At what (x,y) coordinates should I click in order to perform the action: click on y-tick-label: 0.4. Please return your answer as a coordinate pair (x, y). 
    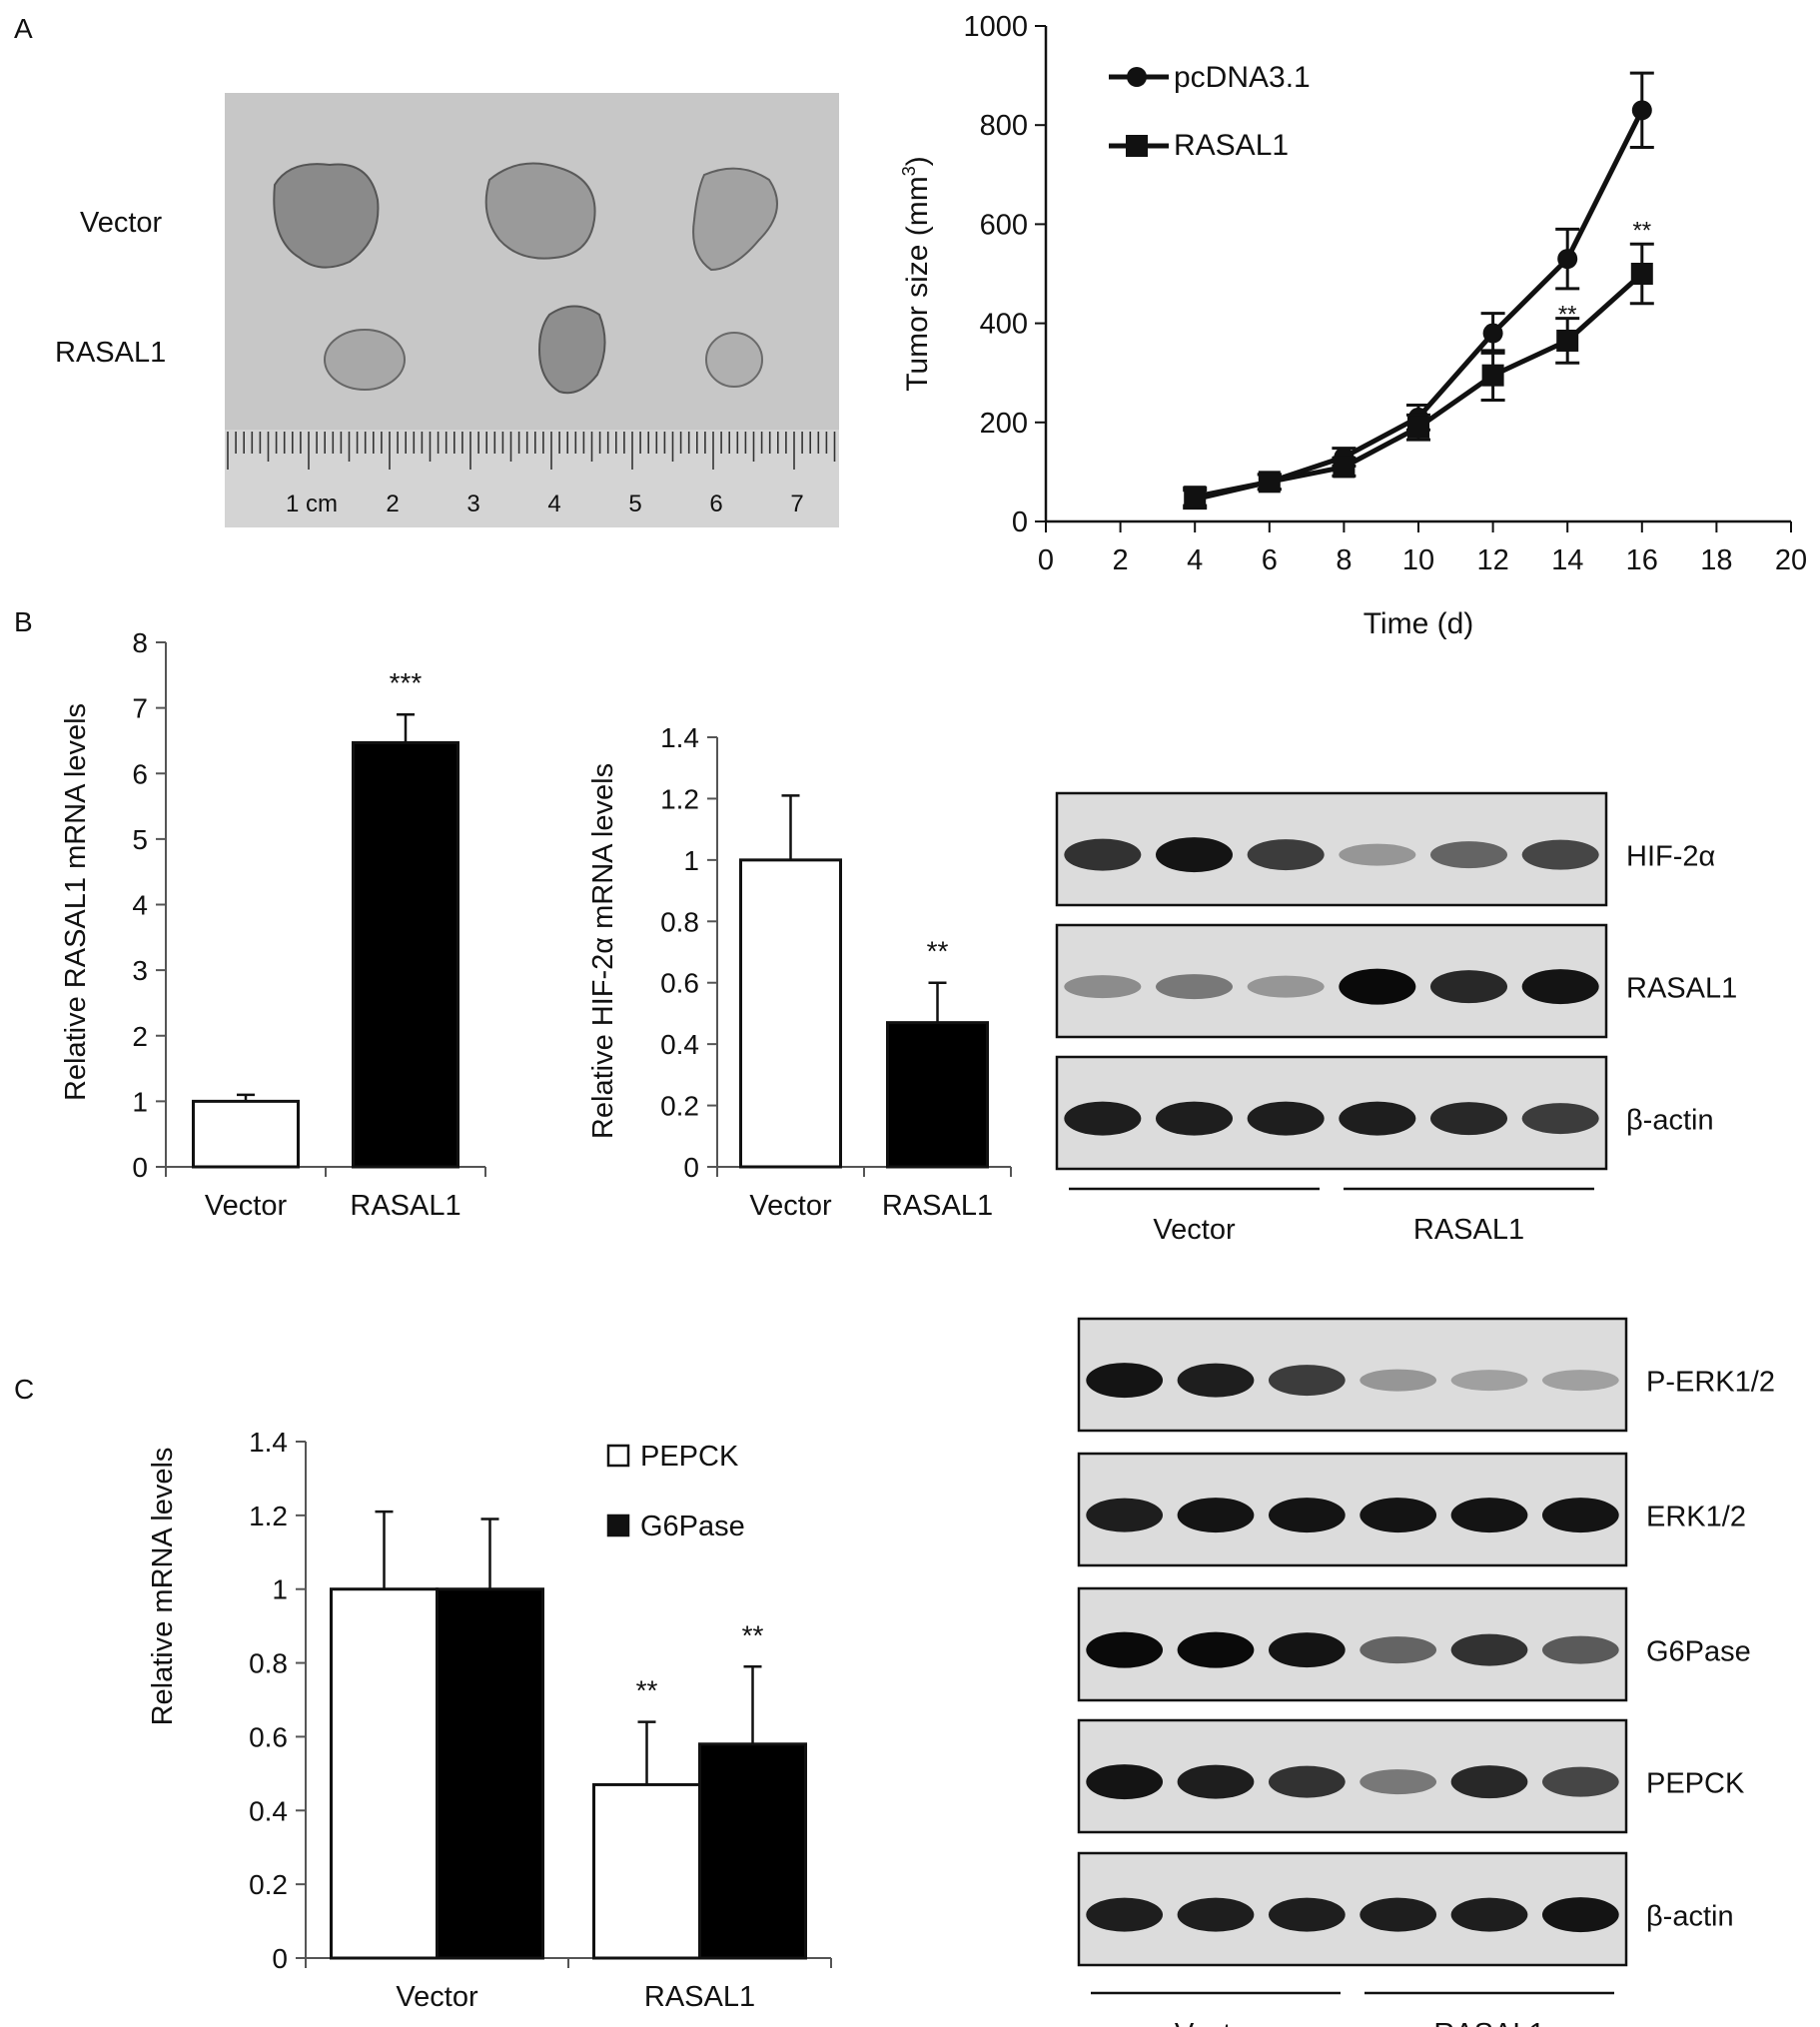
    Looking at the image, I should click on (269, 1810).